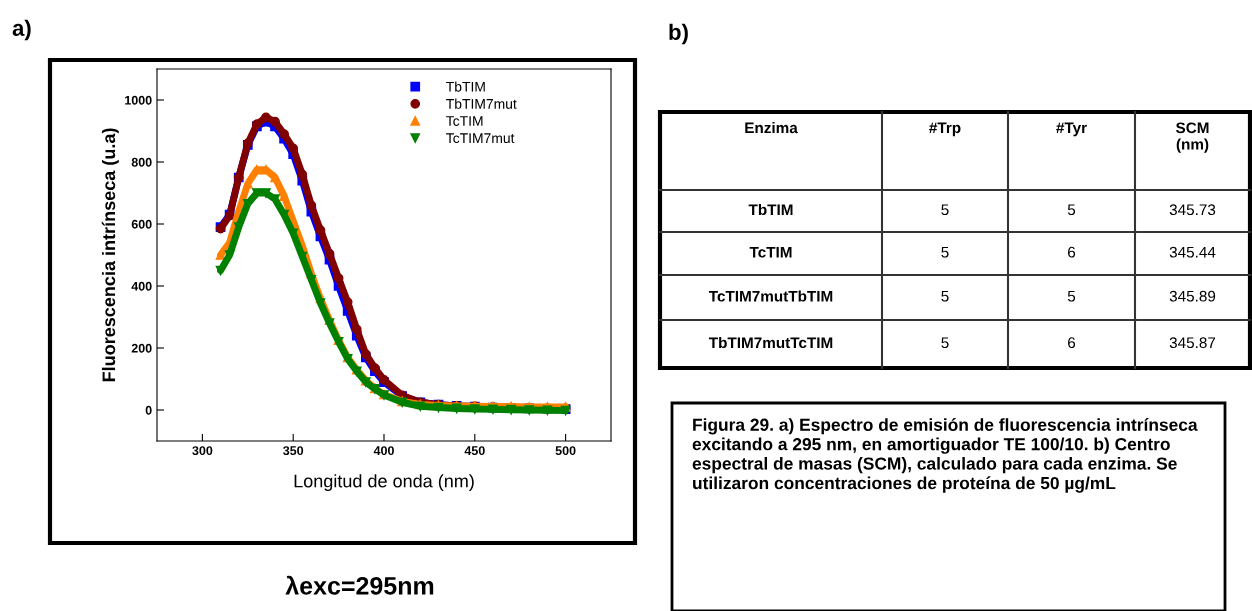  Describe the element at coordinates (770, 342) in the screenshot. I see `category-label: TbTIM7mutTcTIM` at that location.